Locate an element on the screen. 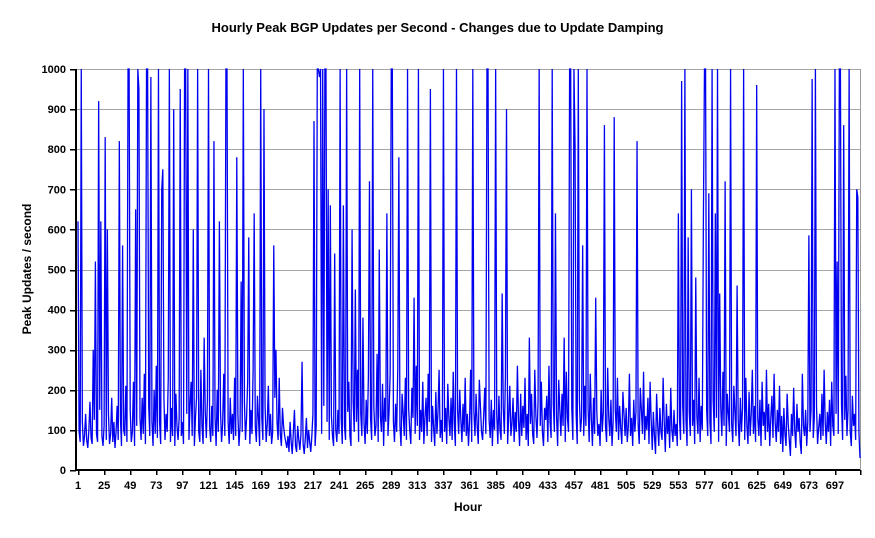  x-tick-label: 121 is located at coordinates (208, 486).